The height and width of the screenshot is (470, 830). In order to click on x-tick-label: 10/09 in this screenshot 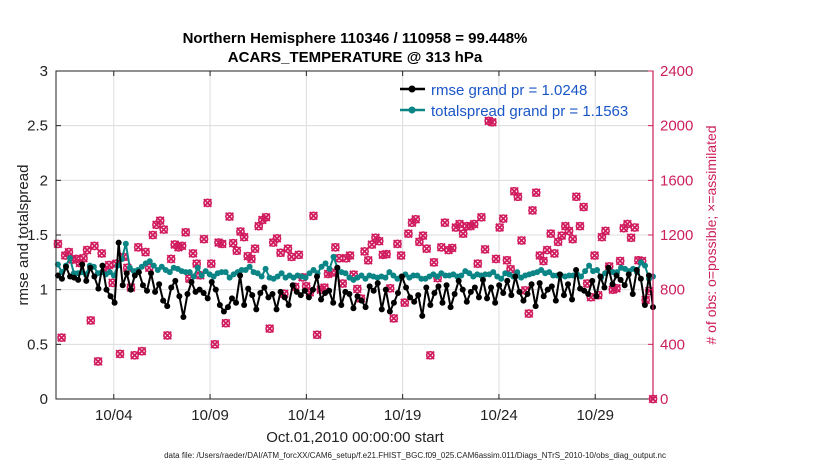, I will do `click(210, 415)`.